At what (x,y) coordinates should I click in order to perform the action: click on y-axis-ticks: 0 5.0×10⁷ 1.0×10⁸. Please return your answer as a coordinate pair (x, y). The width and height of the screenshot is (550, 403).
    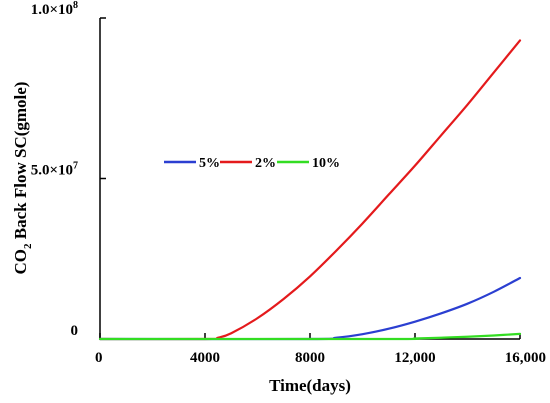
    Looking at the image, I should click on (68, 170).